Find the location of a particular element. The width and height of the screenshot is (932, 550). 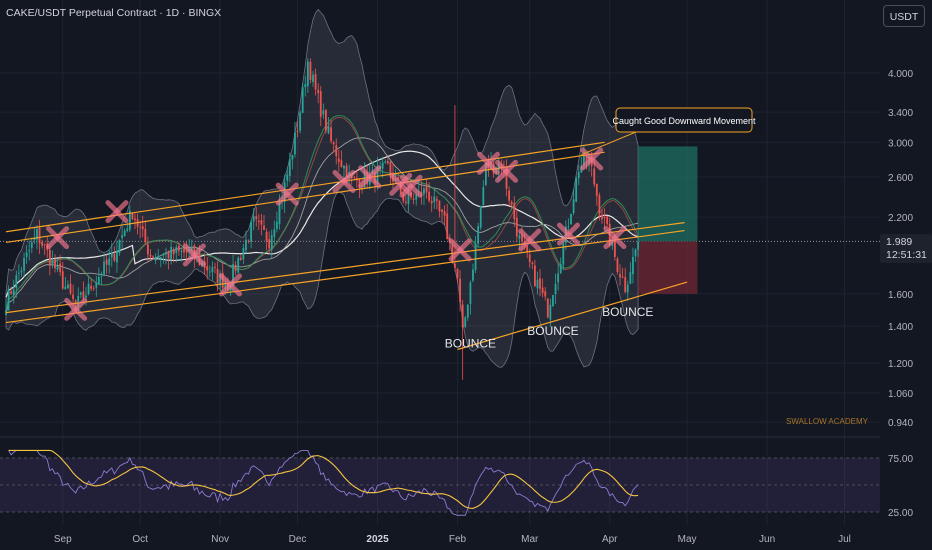

rsi-signal is located at coordinates (323, 479).